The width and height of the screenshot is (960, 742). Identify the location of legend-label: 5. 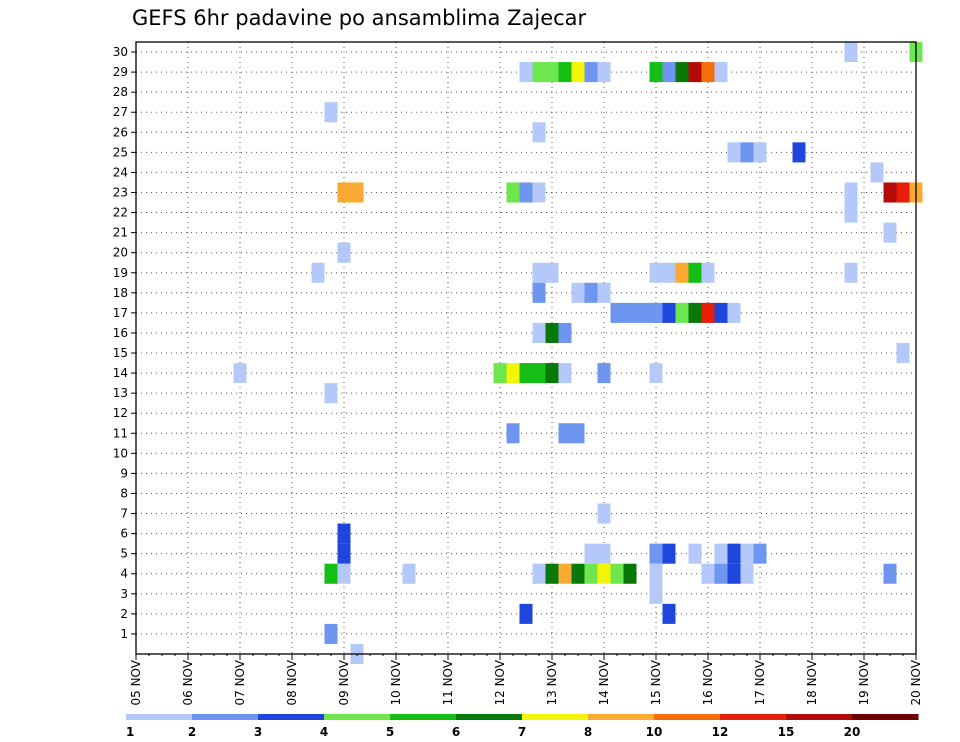
(390, 732).